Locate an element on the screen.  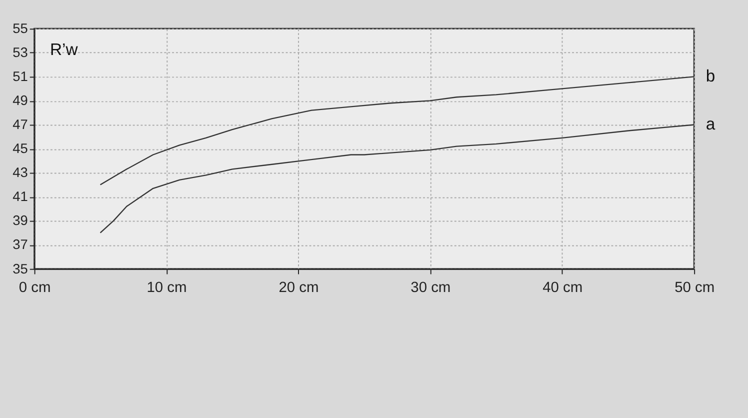
series-label: a is located at coordinates (711, 124).